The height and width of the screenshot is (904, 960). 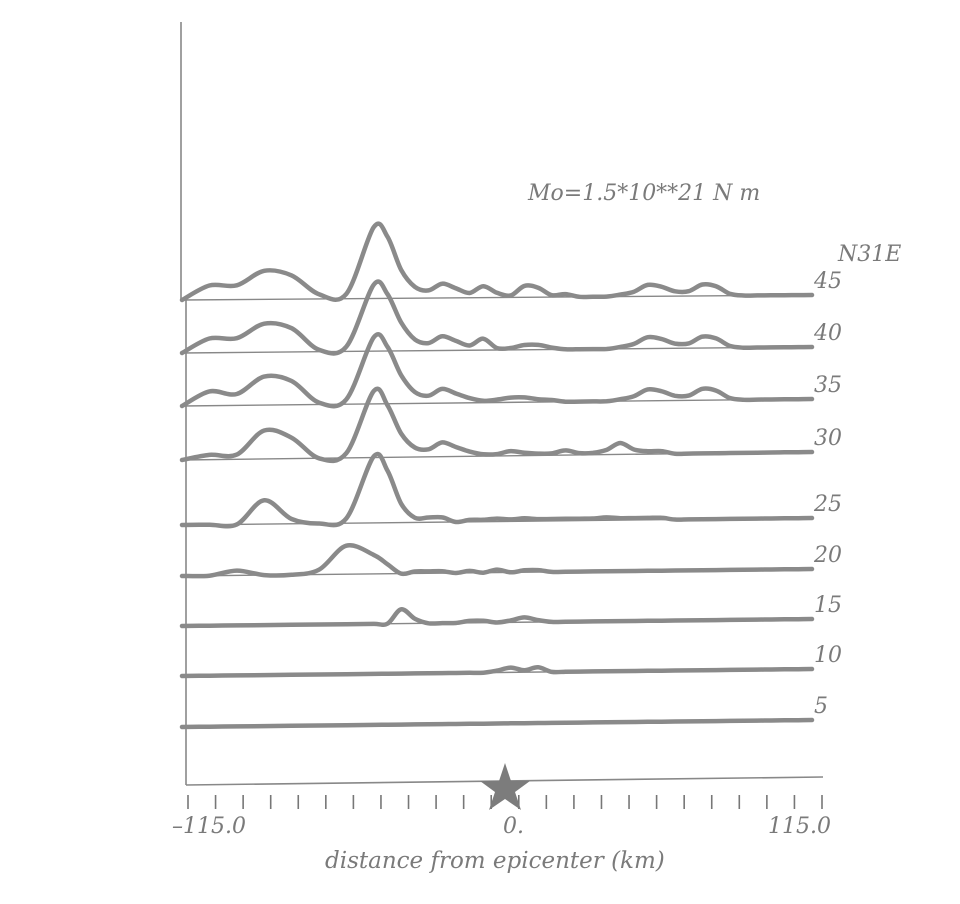 What do you see at coordinates (828, 438) in the screenshot?
I see `trace-label-30: 30` at bounding box center [828, 438].